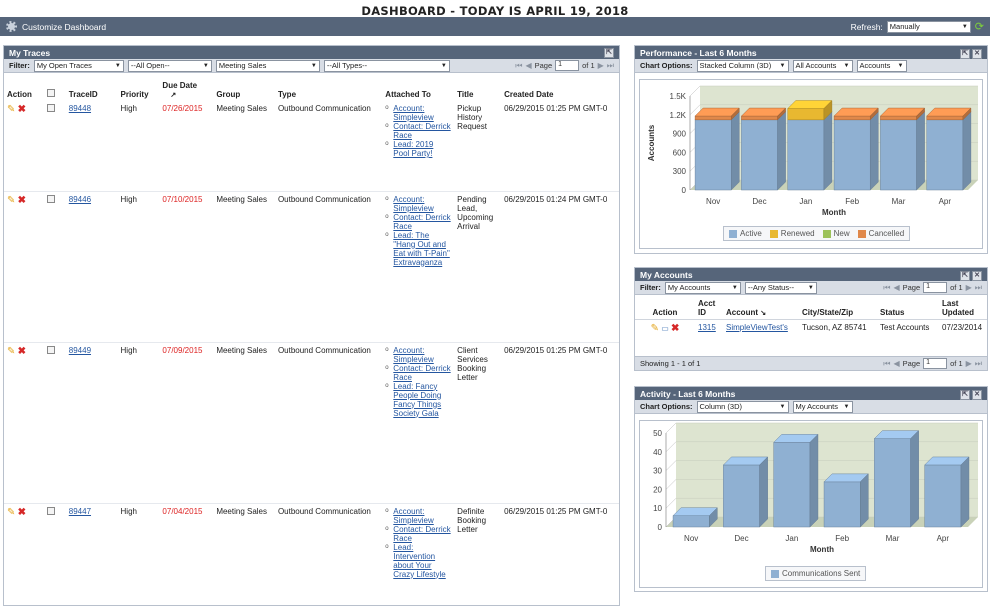  Describe the element at coordinates (666, 406) in the screenshot. I see `chart-options-label: Chart Options:` at that location.